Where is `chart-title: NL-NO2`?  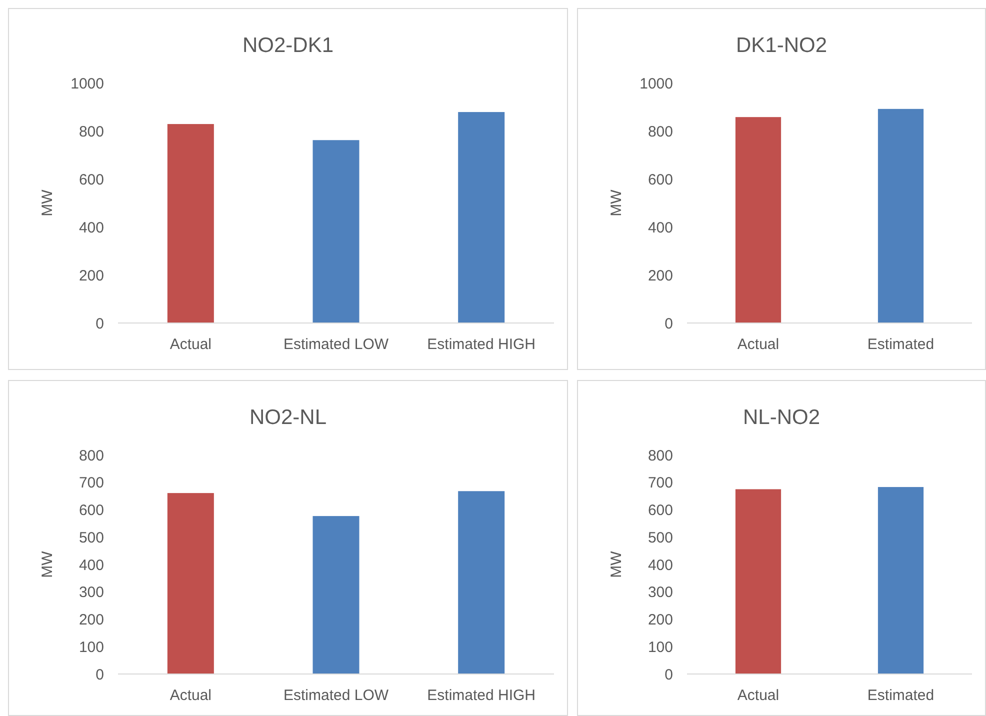 chart-title: NL-NO2 is located at coordinates (781, 417).